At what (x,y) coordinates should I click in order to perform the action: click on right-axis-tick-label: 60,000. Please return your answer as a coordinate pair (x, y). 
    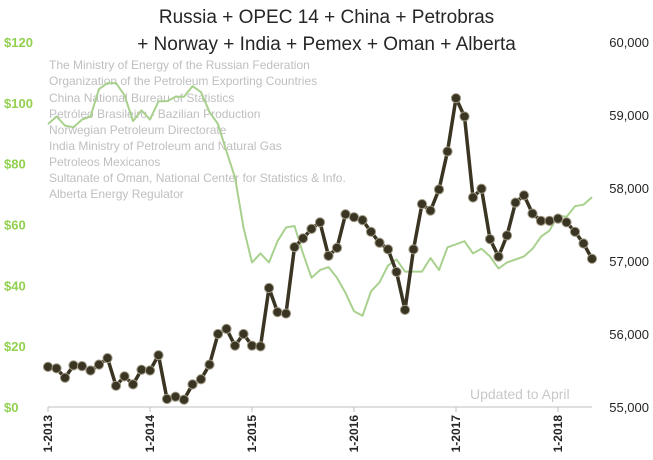
    Looking at the image, I should click on (629, 42).